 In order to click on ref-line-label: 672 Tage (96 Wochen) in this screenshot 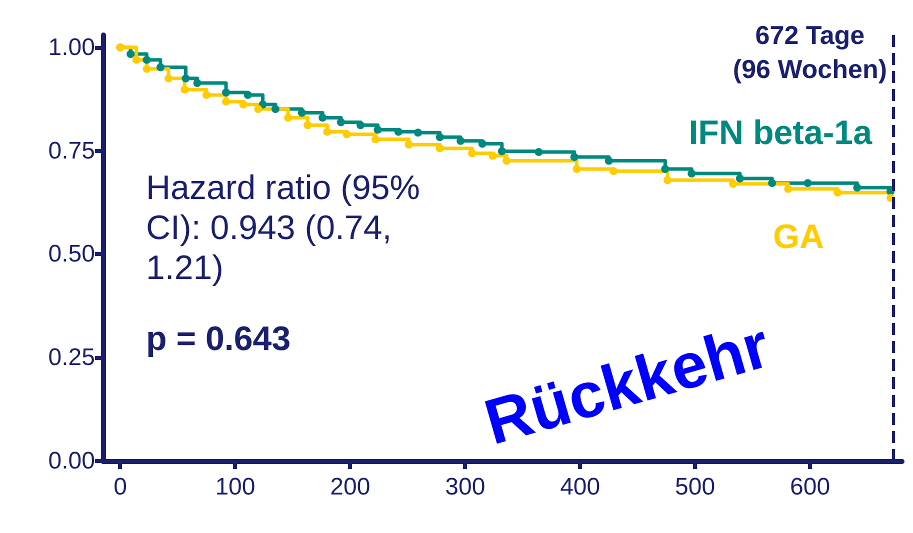, I will do `click(810, 52)`.